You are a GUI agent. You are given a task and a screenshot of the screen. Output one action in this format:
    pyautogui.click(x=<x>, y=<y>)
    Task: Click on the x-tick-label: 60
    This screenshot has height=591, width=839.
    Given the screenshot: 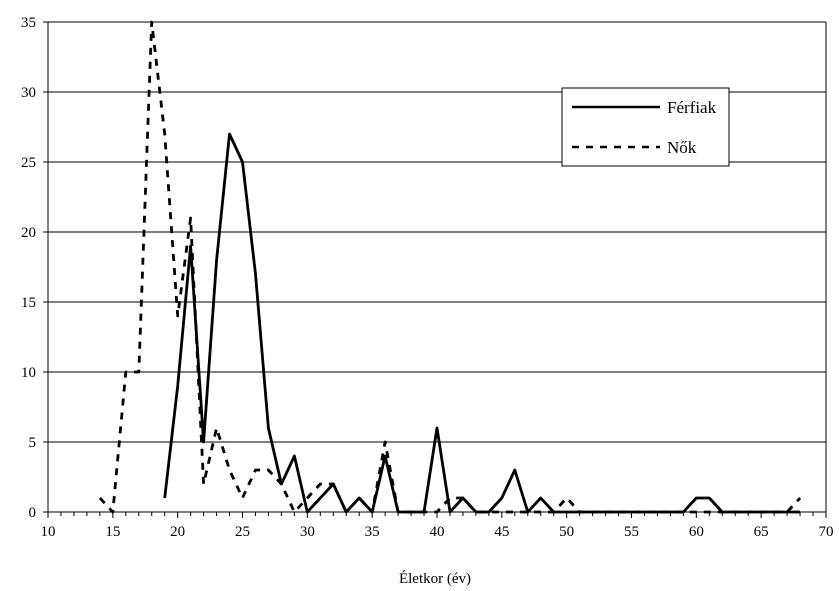 What is the action you would take?
    pyautogui.click(x=696, y=532)
    